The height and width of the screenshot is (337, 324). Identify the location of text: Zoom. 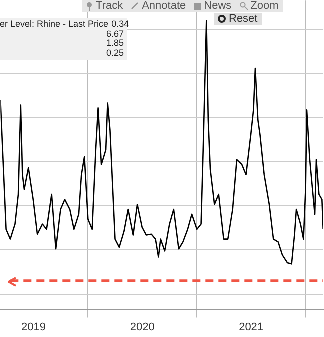
(264, 6).